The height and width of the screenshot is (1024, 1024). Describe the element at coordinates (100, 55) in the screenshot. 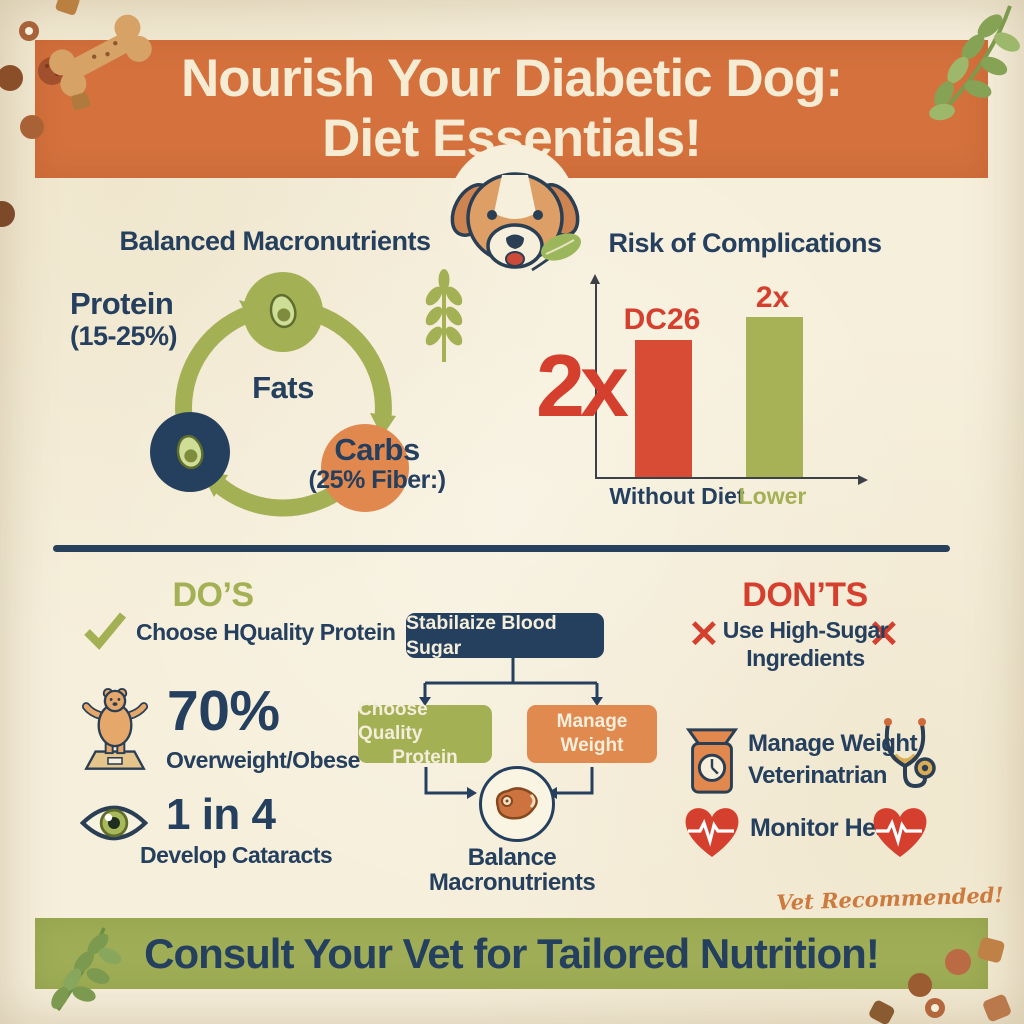

I see `bone-treat-icon` at that location.